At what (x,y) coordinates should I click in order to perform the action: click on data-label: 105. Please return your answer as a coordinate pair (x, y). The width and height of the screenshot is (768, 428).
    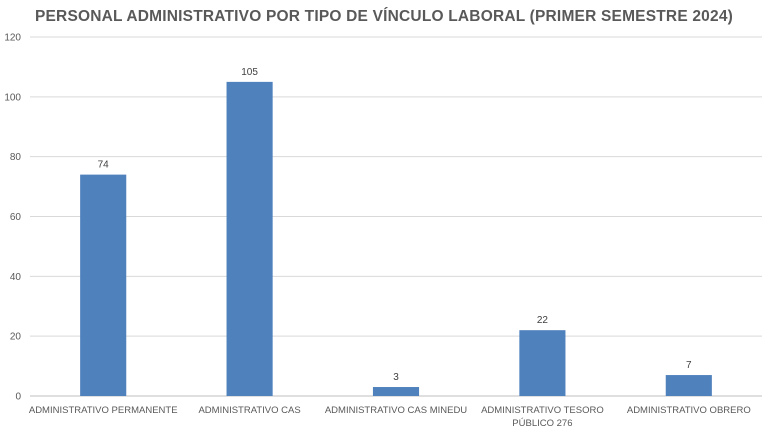
    Looking at the image, I should click on (249, 72).